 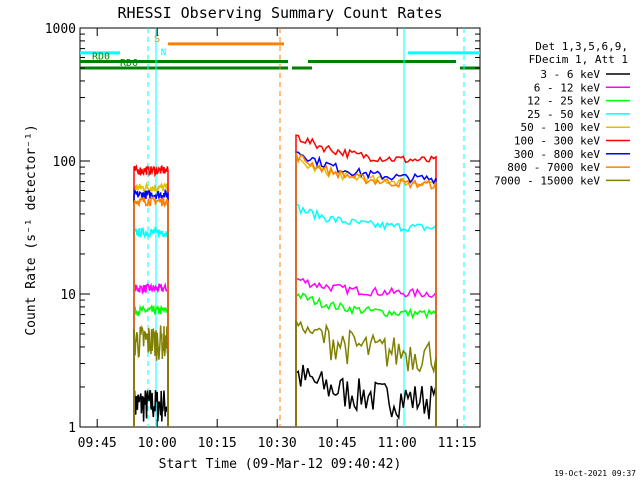 What do you see at coordinates (68, 295) in the screenshot?
I see `y-tick-label-1: 10` at bounding box center [68, 295].